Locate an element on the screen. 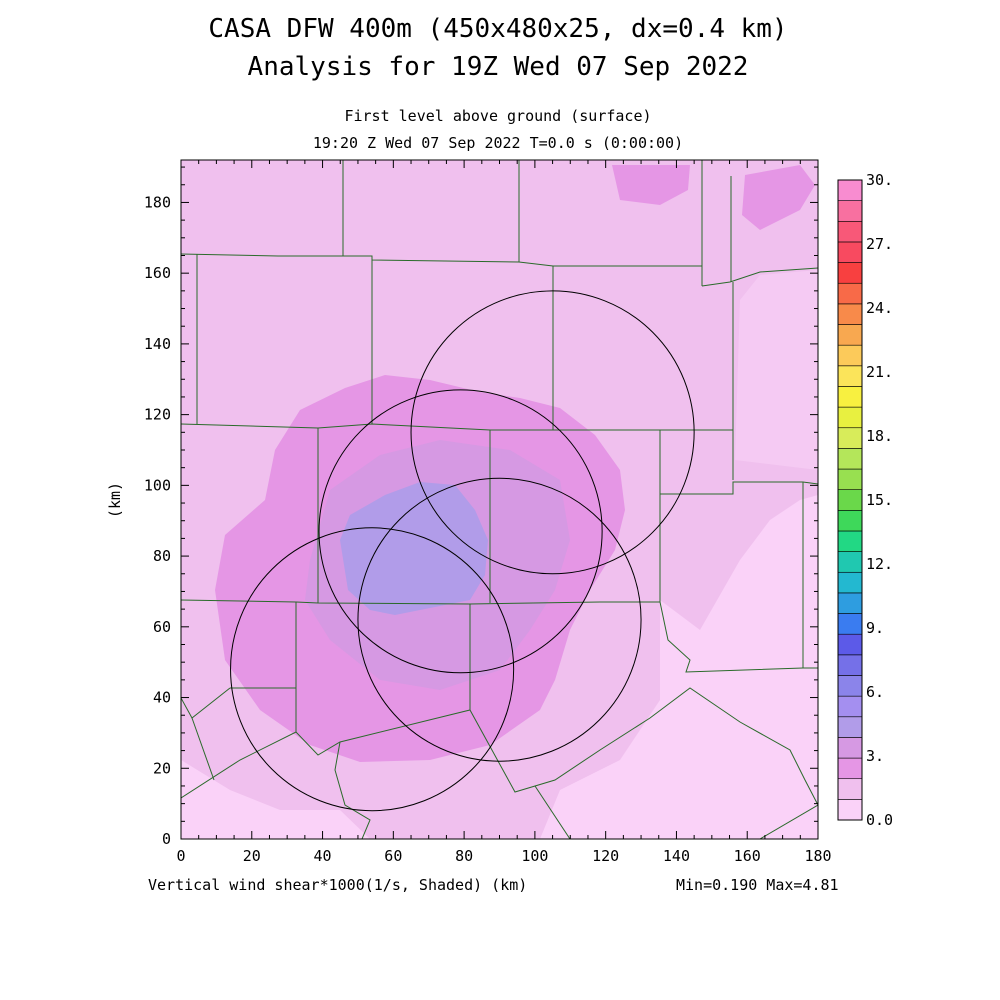 The image size is (1000, 1000). light-shade-south is located at coordinates (275, 799).